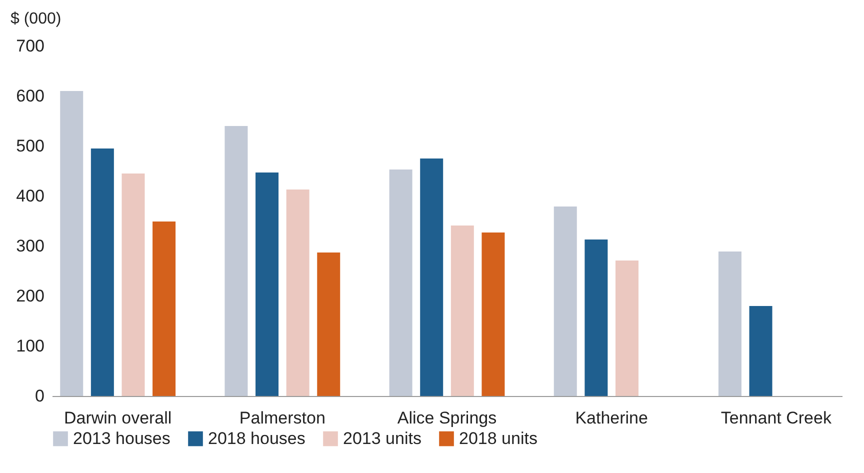 This screenshot has height=473, width=864. I want to click on legend-label: 2013 houses, so click(121, 438).